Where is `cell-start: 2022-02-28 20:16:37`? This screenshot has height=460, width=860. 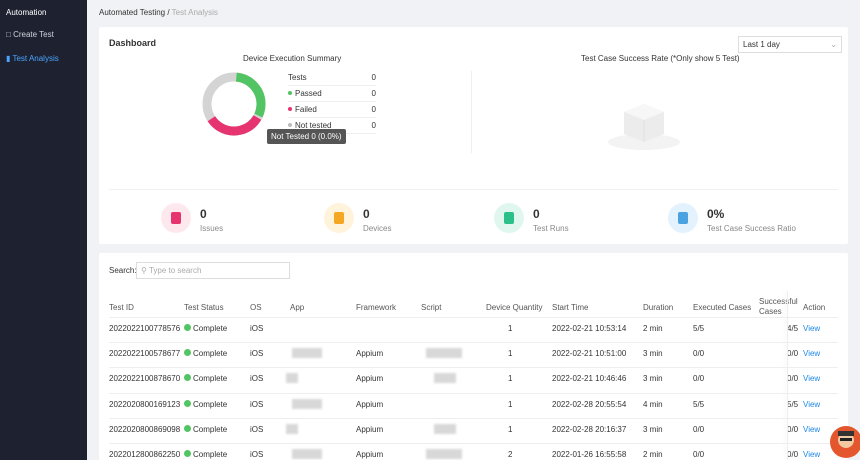
cell-start: 2022-02-28 20:16:37 is located at coordinates (589, 429).